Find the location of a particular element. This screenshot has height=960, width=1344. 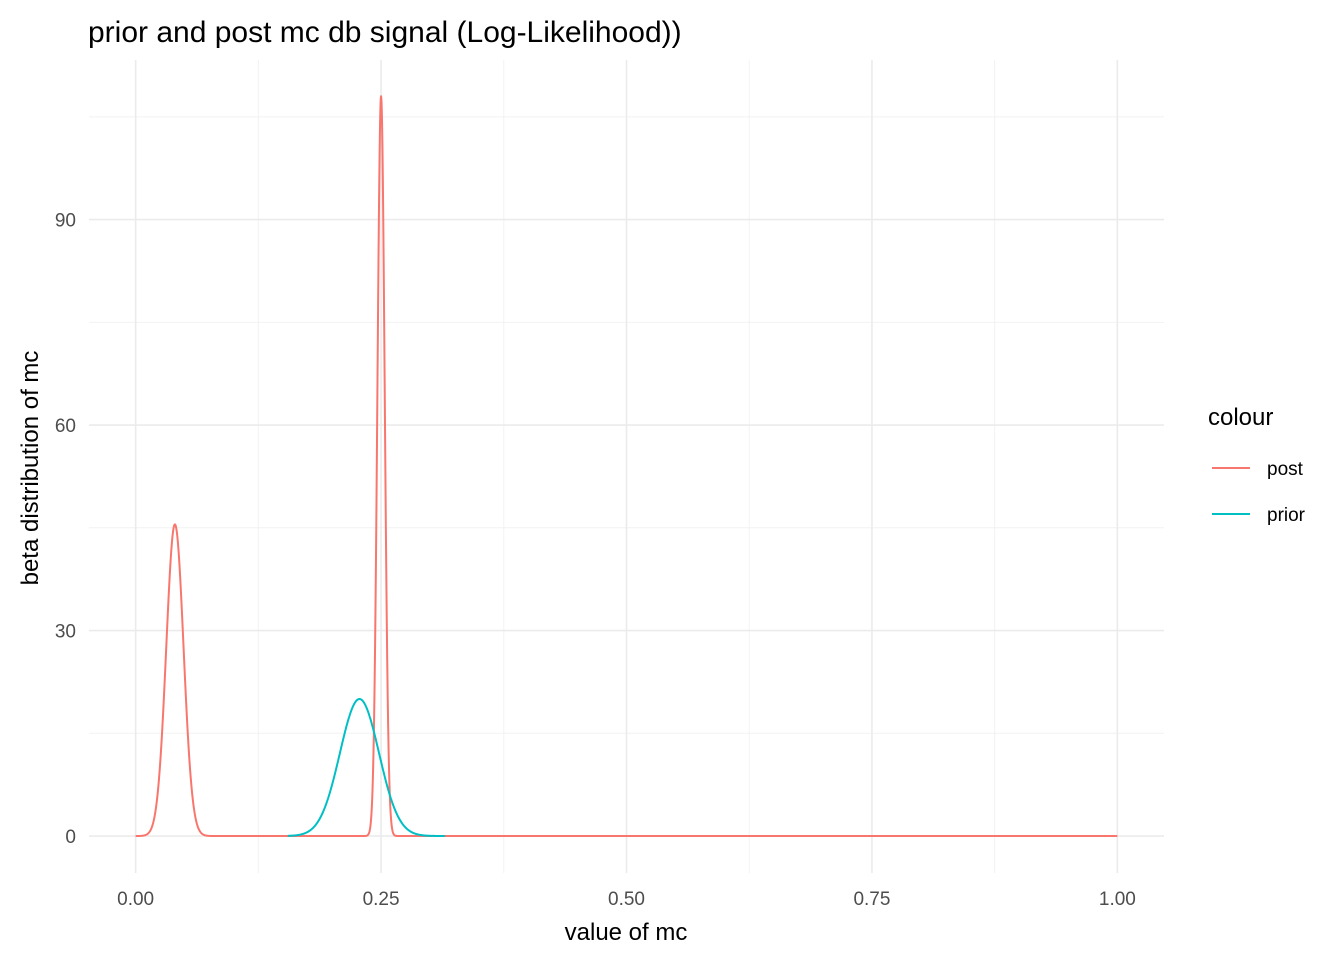

x-axis-ticks: 0.00 0.25 0.50 0.75 1.00 is located at coordinates (626, 899).